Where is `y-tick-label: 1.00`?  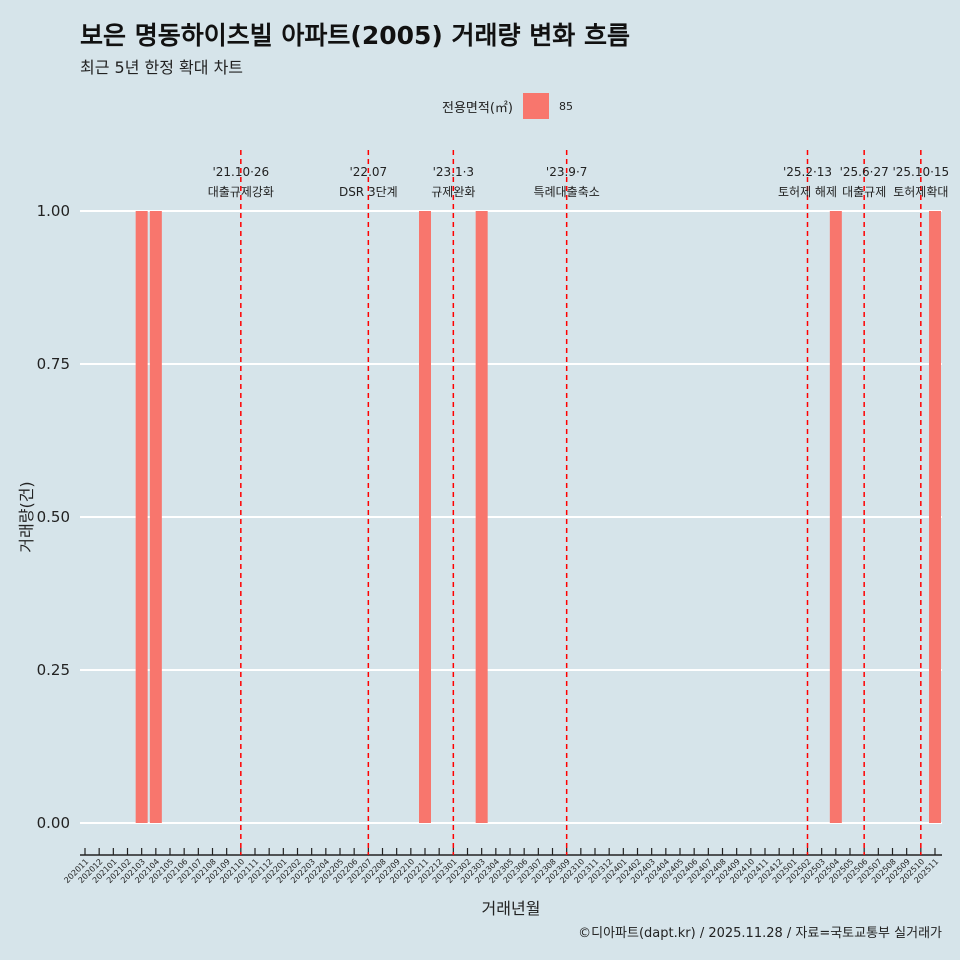
y-tick-label: 1.00 is located at coordinates (53, 211).